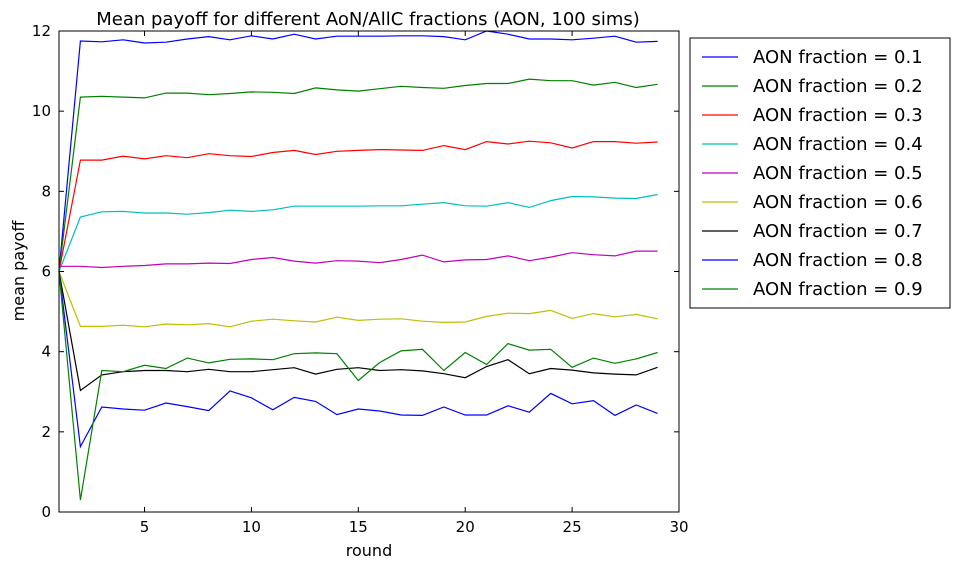 The image size is (958, 570). Describe the element at coordinates (369, 550) in the screenshot. I see `x-axis-title: round` at that location.